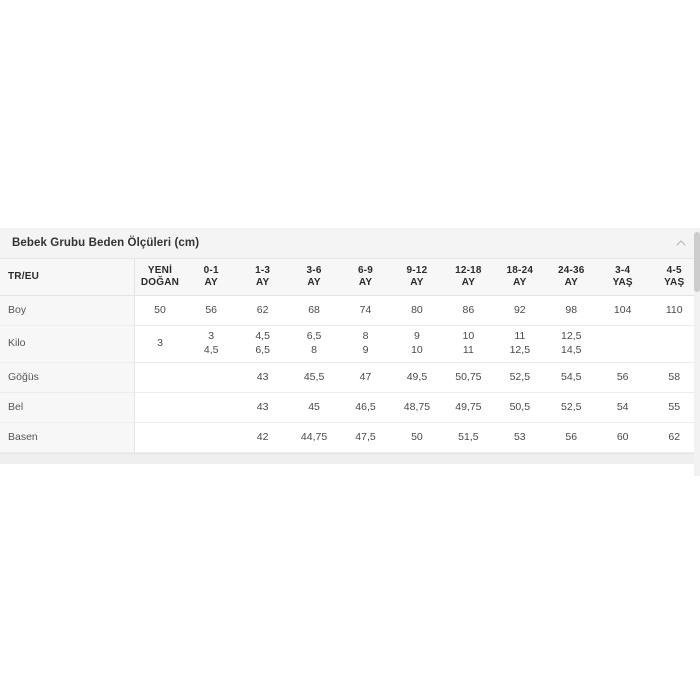 The image size is (700, 700). I want to click on cell-value: 54,5, so click(571, 376).